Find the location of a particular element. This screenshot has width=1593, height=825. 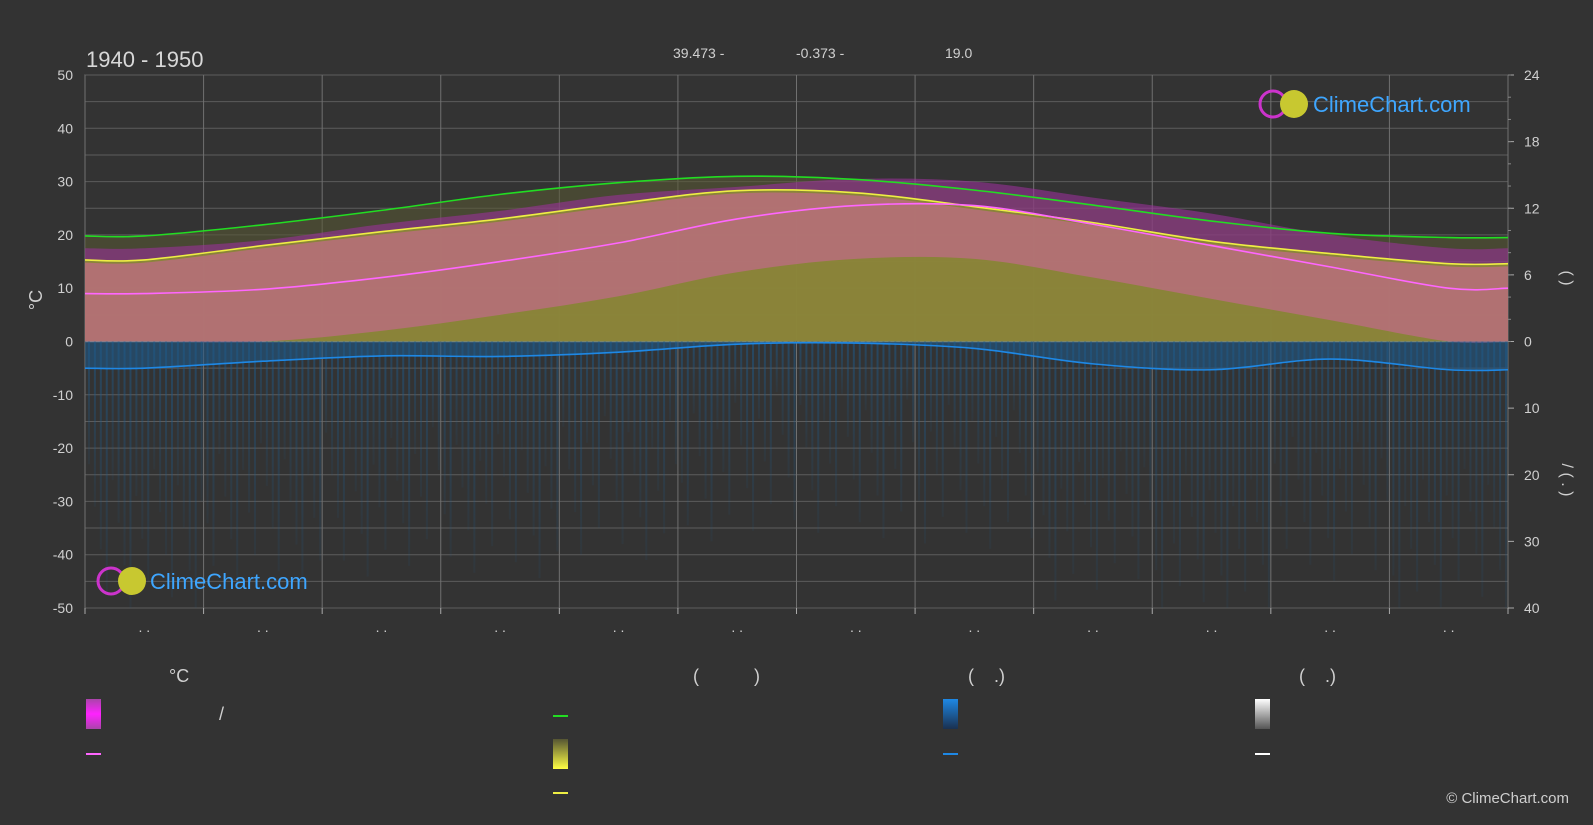

right-lower-tick-label: 10 is located at coordinates (1532, 408).